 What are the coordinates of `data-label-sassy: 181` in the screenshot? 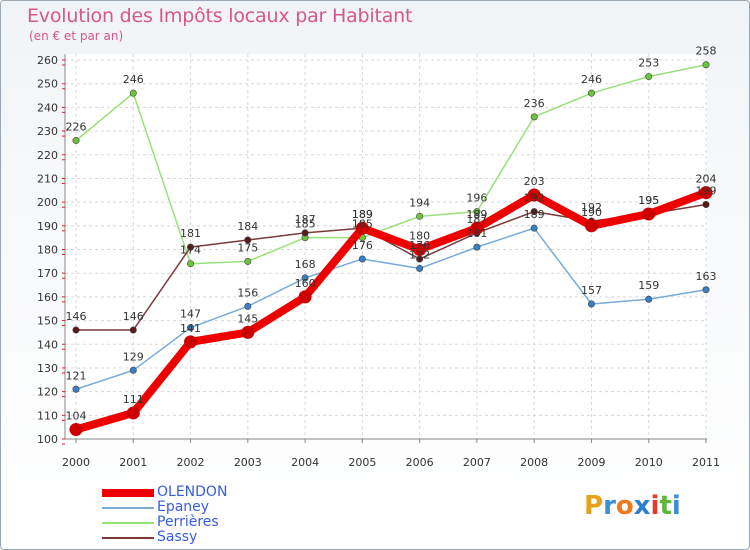 It's located at (190, 233).